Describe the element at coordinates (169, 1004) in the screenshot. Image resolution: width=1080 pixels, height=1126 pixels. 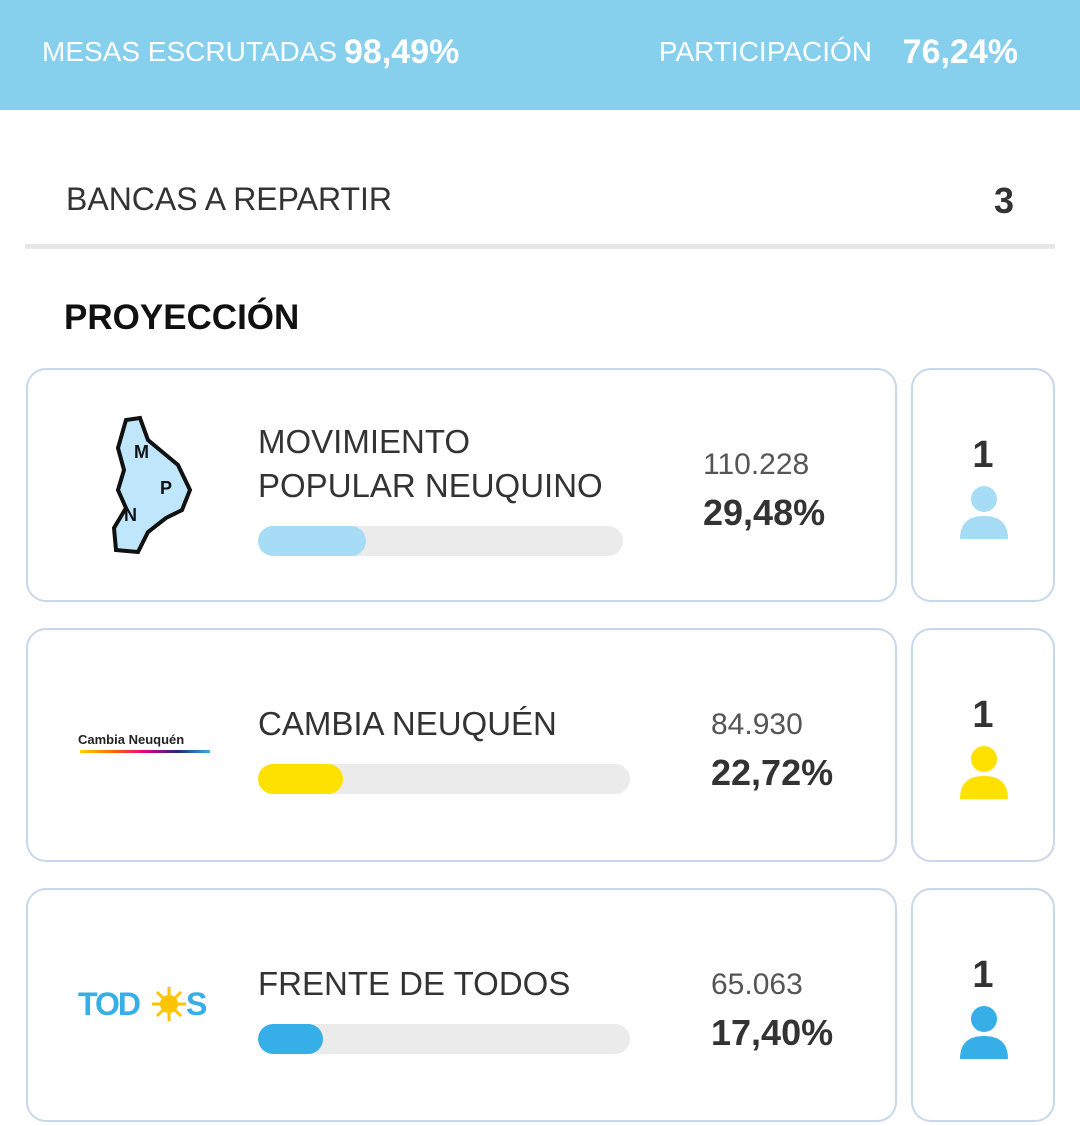
I see `logo-sun` at that location.